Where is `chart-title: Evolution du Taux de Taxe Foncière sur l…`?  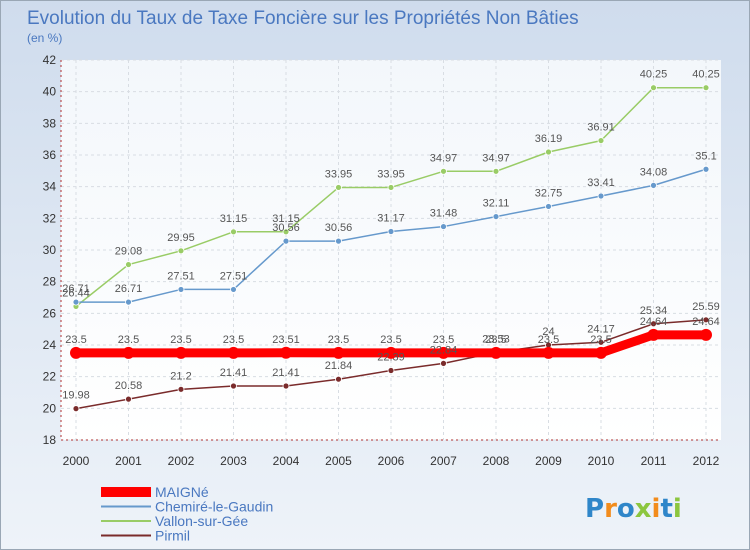 chart-title: Evolution du Taux de Taxe Foncière sur l… is located at coordinates (303, 18).